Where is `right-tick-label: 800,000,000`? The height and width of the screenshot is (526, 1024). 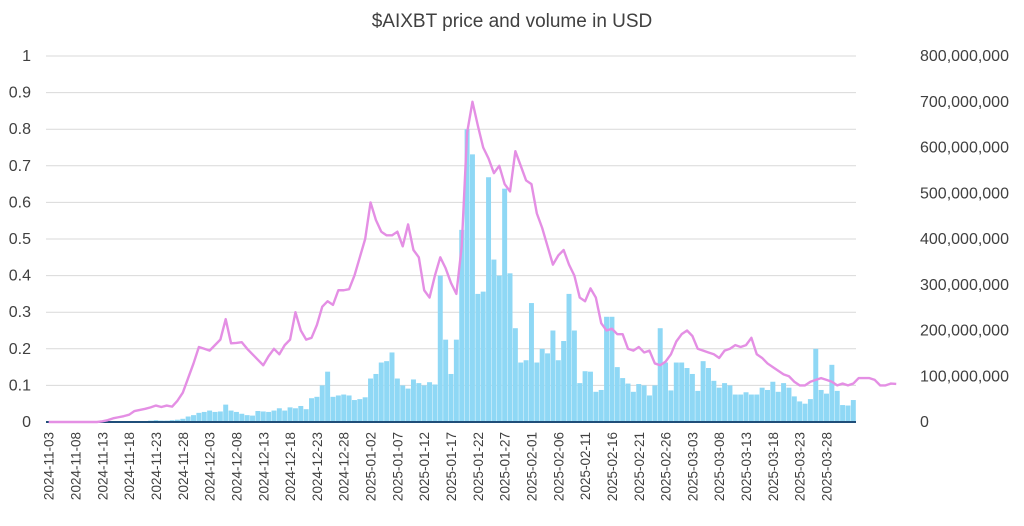 right-tick-label: 800,000,000 is located at coordinates (964, 56).